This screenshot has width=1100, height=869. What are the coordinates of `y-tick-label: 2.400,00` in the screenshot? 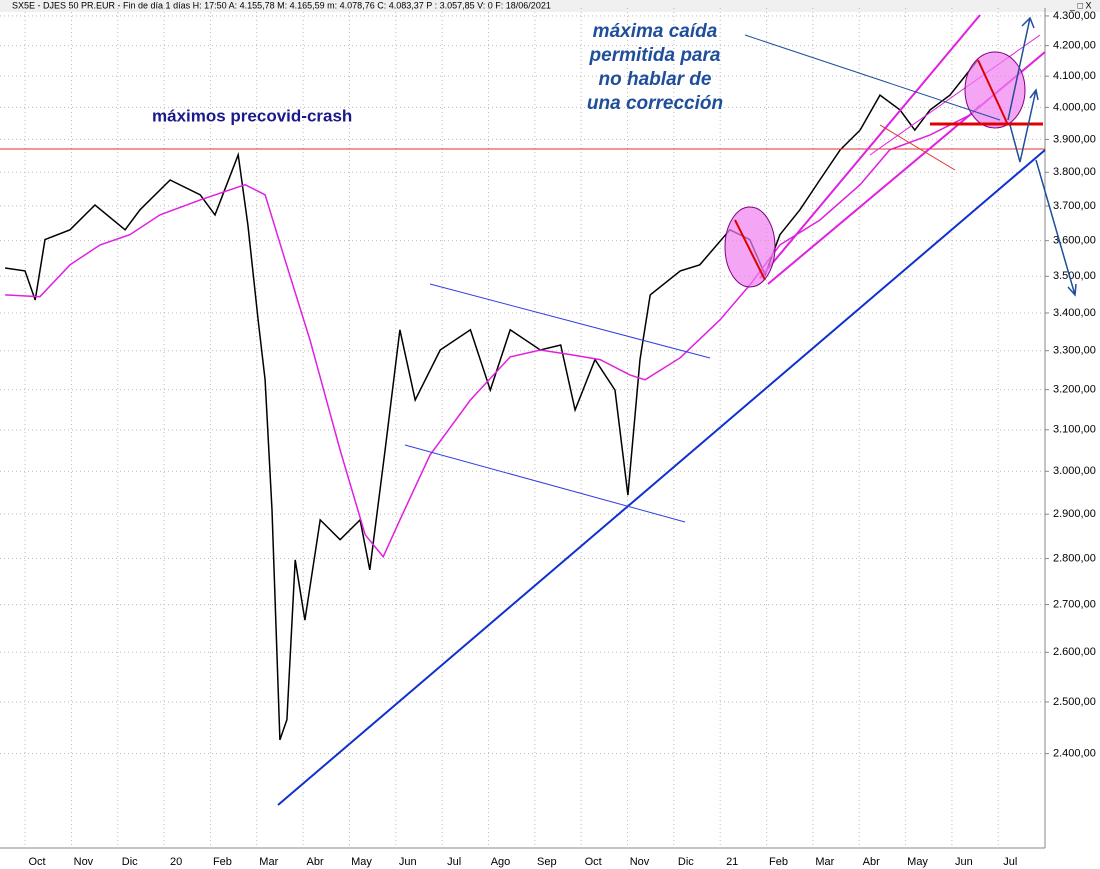 It's located at (1074, 753).